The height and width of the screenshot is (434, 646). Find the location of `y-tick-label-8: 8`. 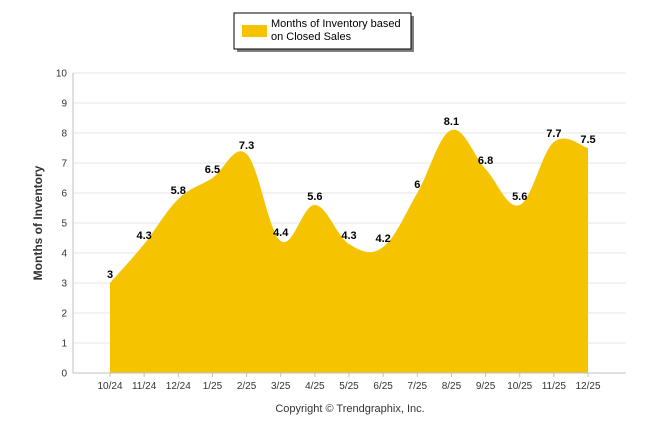

y-tick-label-8: 8 is located at coordinates (64, 134).